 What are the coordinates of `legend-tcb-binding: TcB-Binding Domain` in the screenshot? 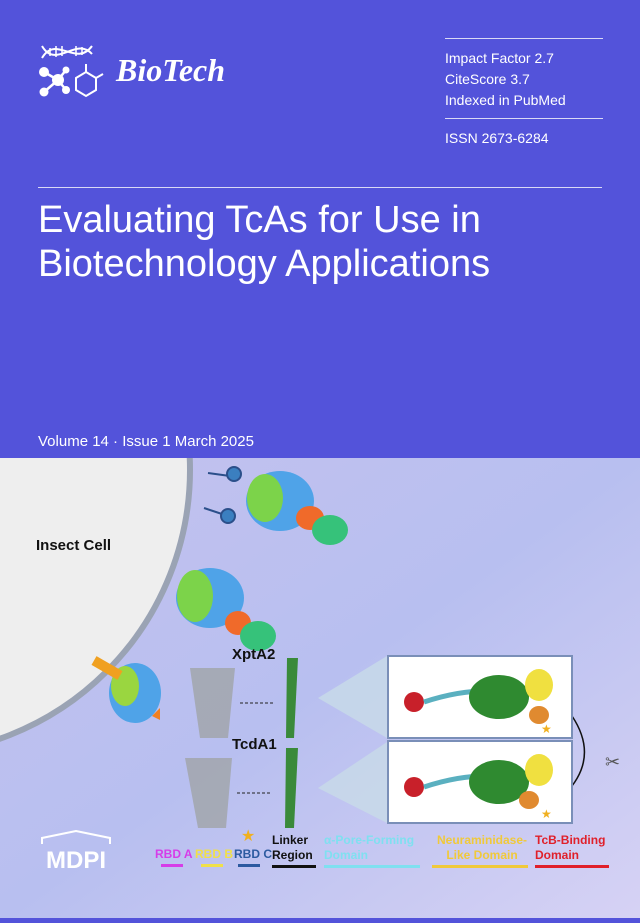 It's located at (580, 850).